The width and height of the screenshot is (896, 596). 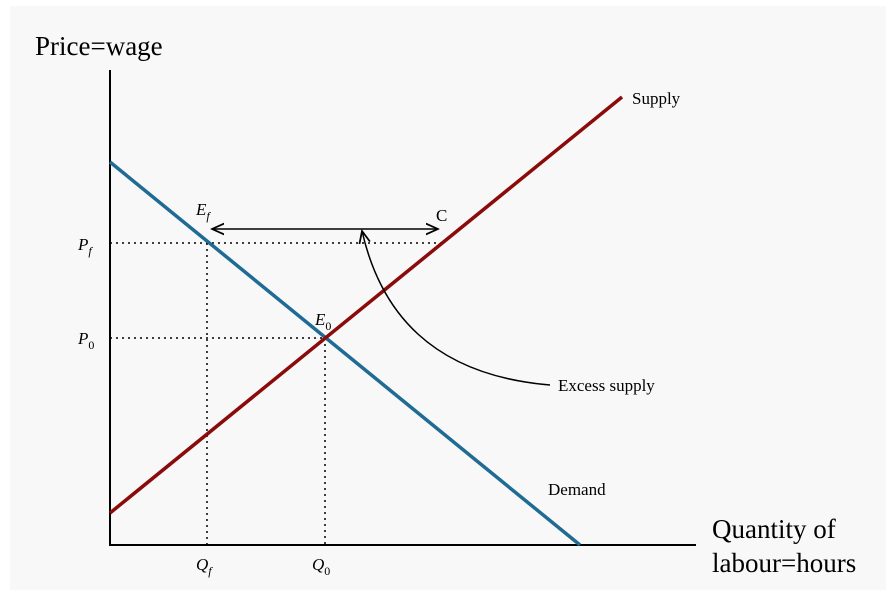 I want to click on point-label: Pf, so click(x=85, y=246).